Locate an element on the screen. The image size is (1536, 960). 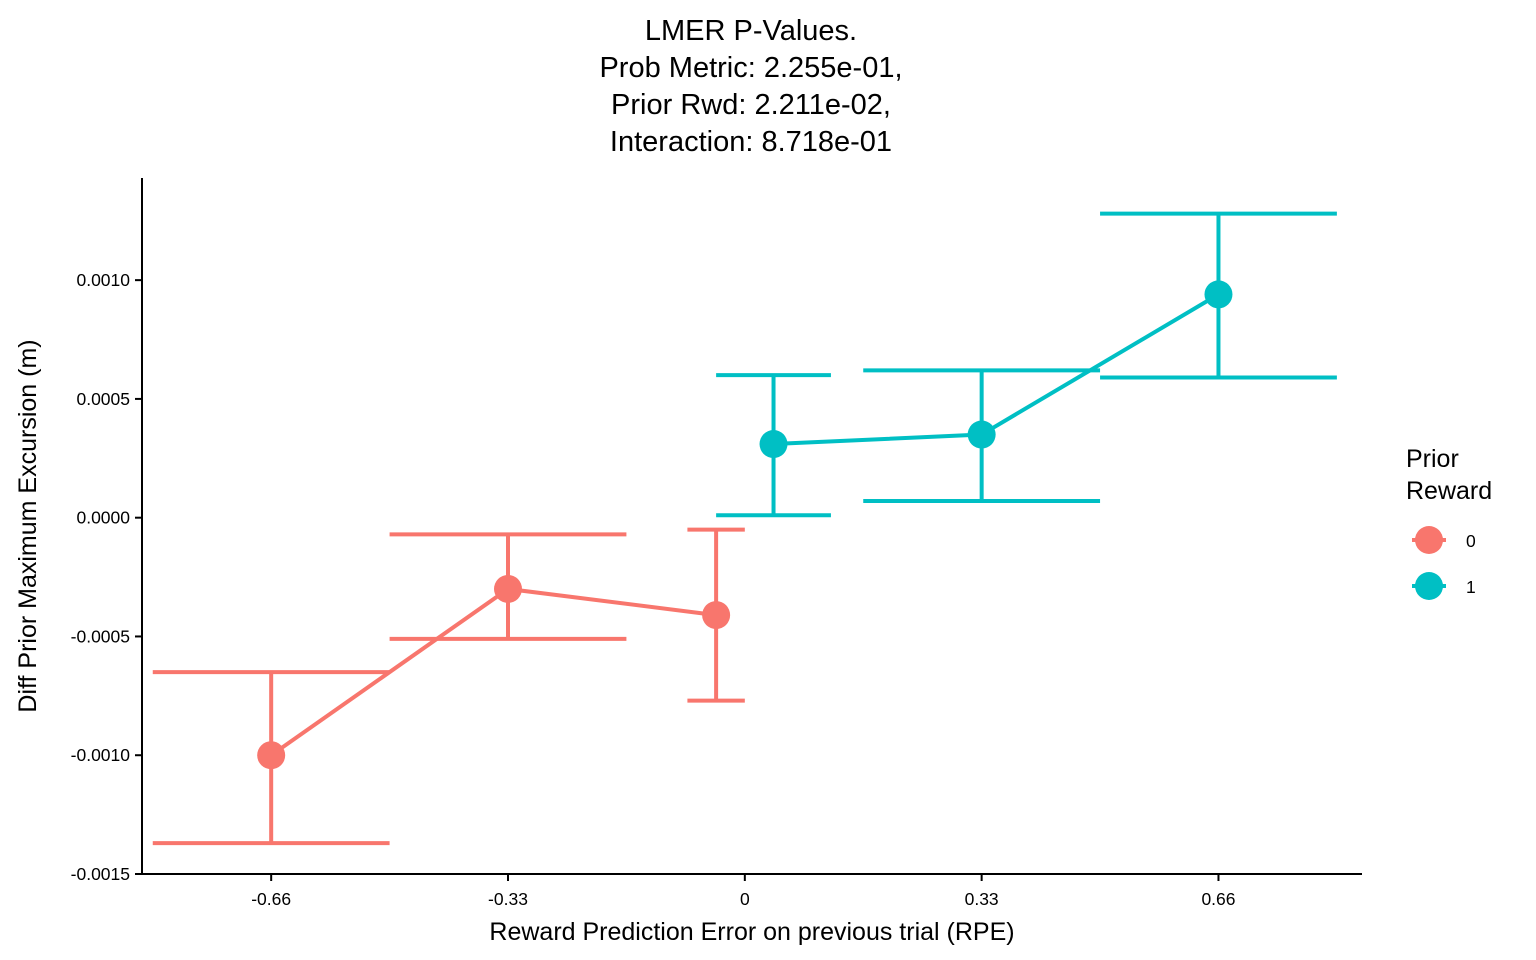
legend: Prior Reward 0 1 is located at coordinates (1449, 522).